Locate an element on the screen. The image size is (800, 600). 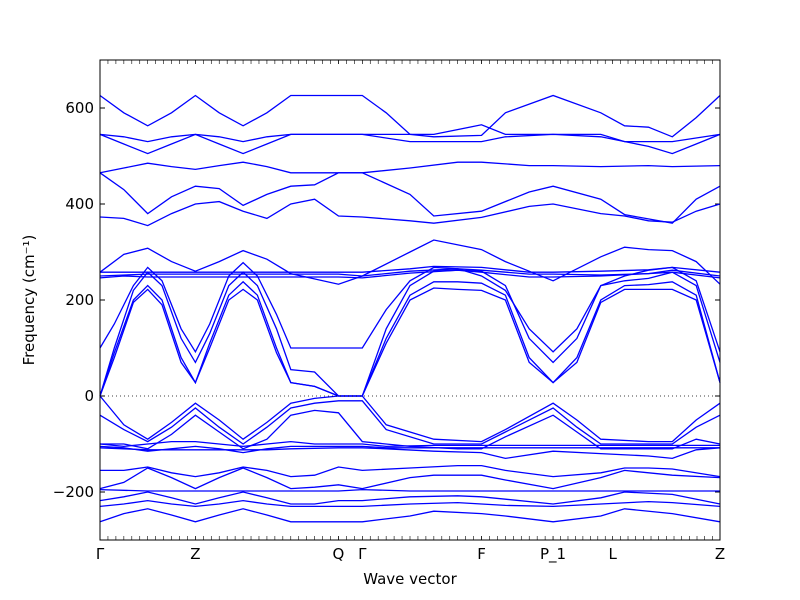
y-tick-label: 600 is located at coordinates (79, 108).